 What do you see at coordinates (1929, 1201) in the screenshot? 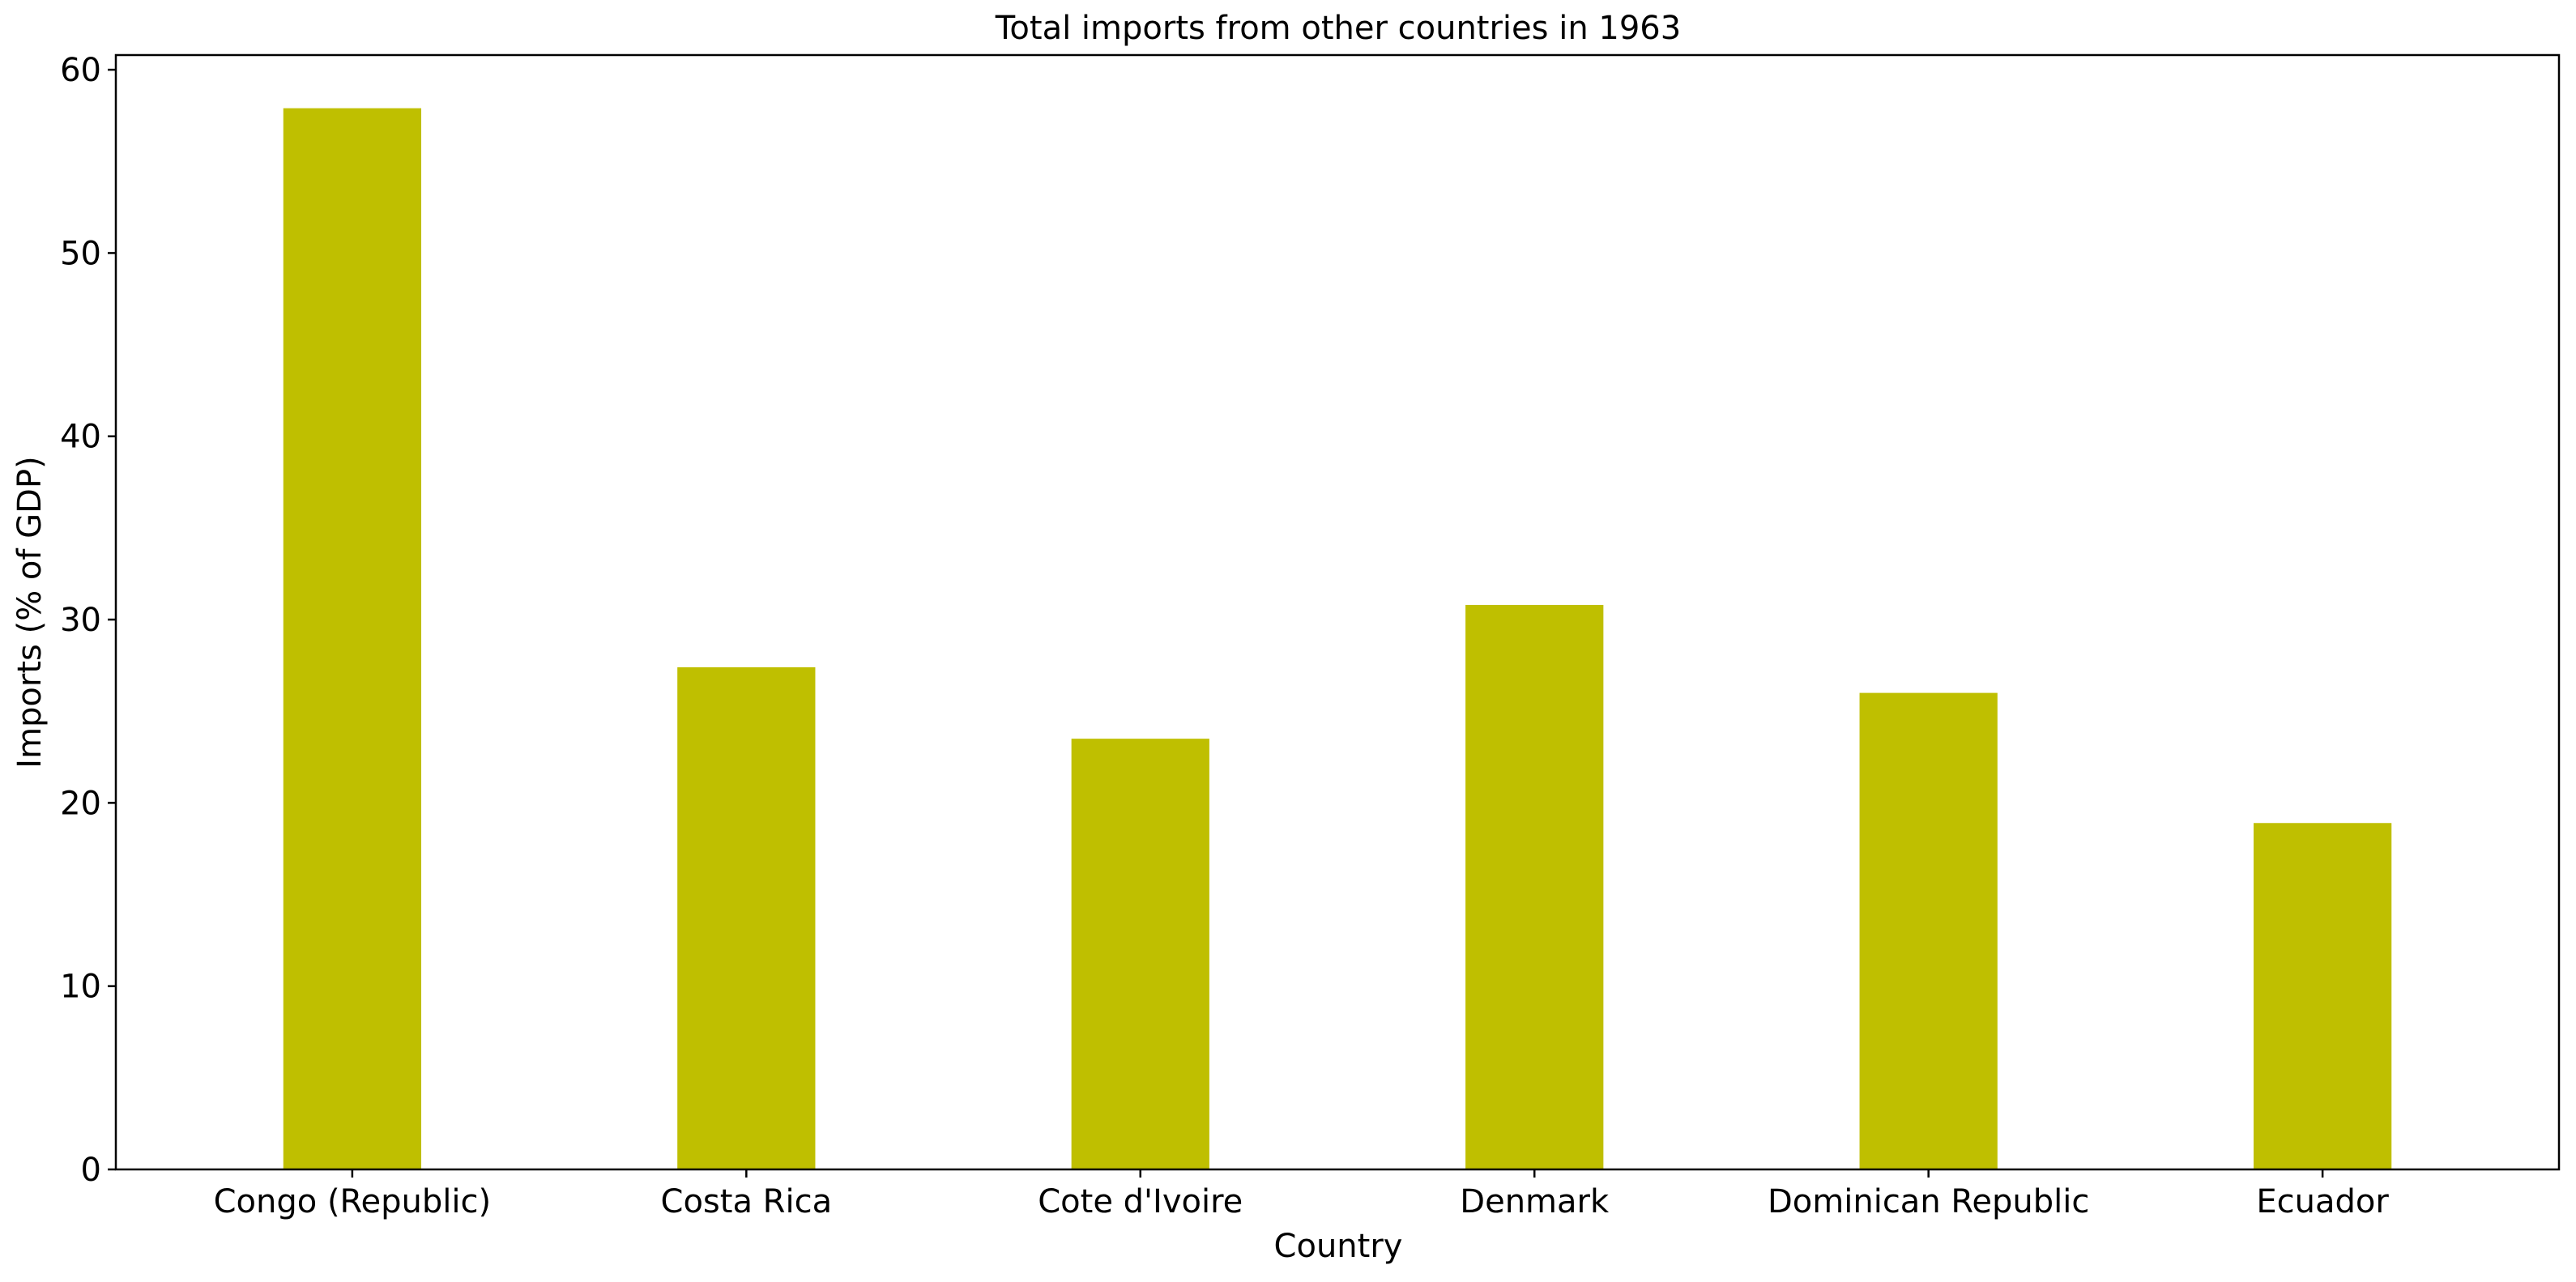
I see `x-tick-label: Dominican Republic` at bounding box center [1929, 1201].